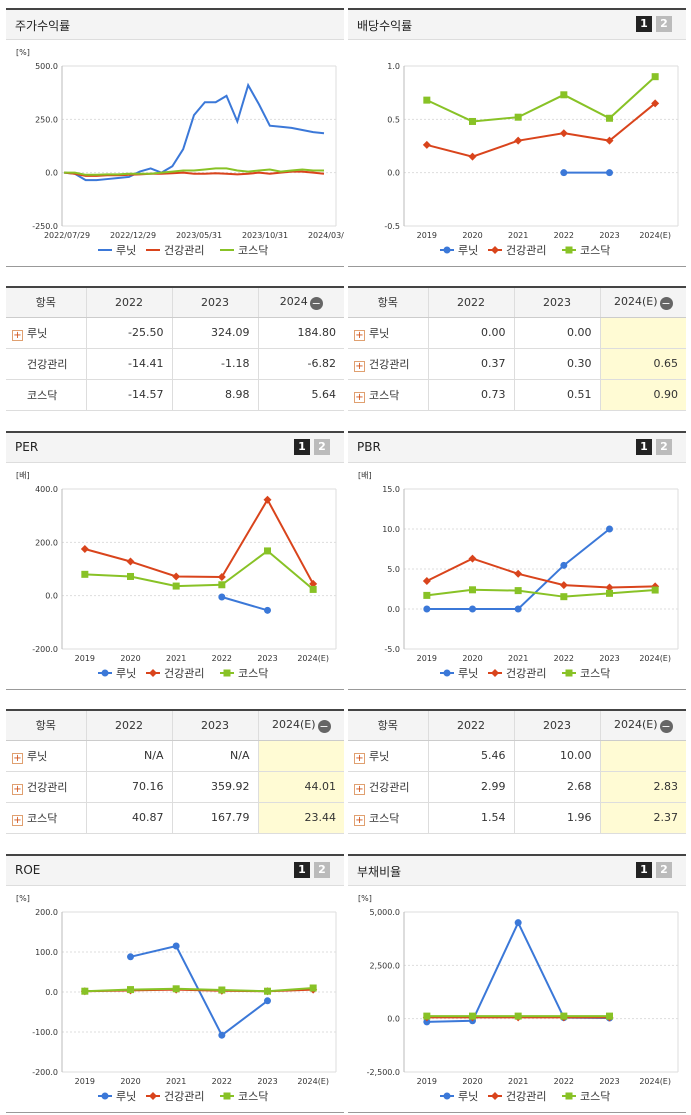 The height and width of the screenshot is (1115, 691). What do you see at coordinates (128, 395) in the screenshot?
I see `table-cell: -14.57` at bounding box center [128, 395].